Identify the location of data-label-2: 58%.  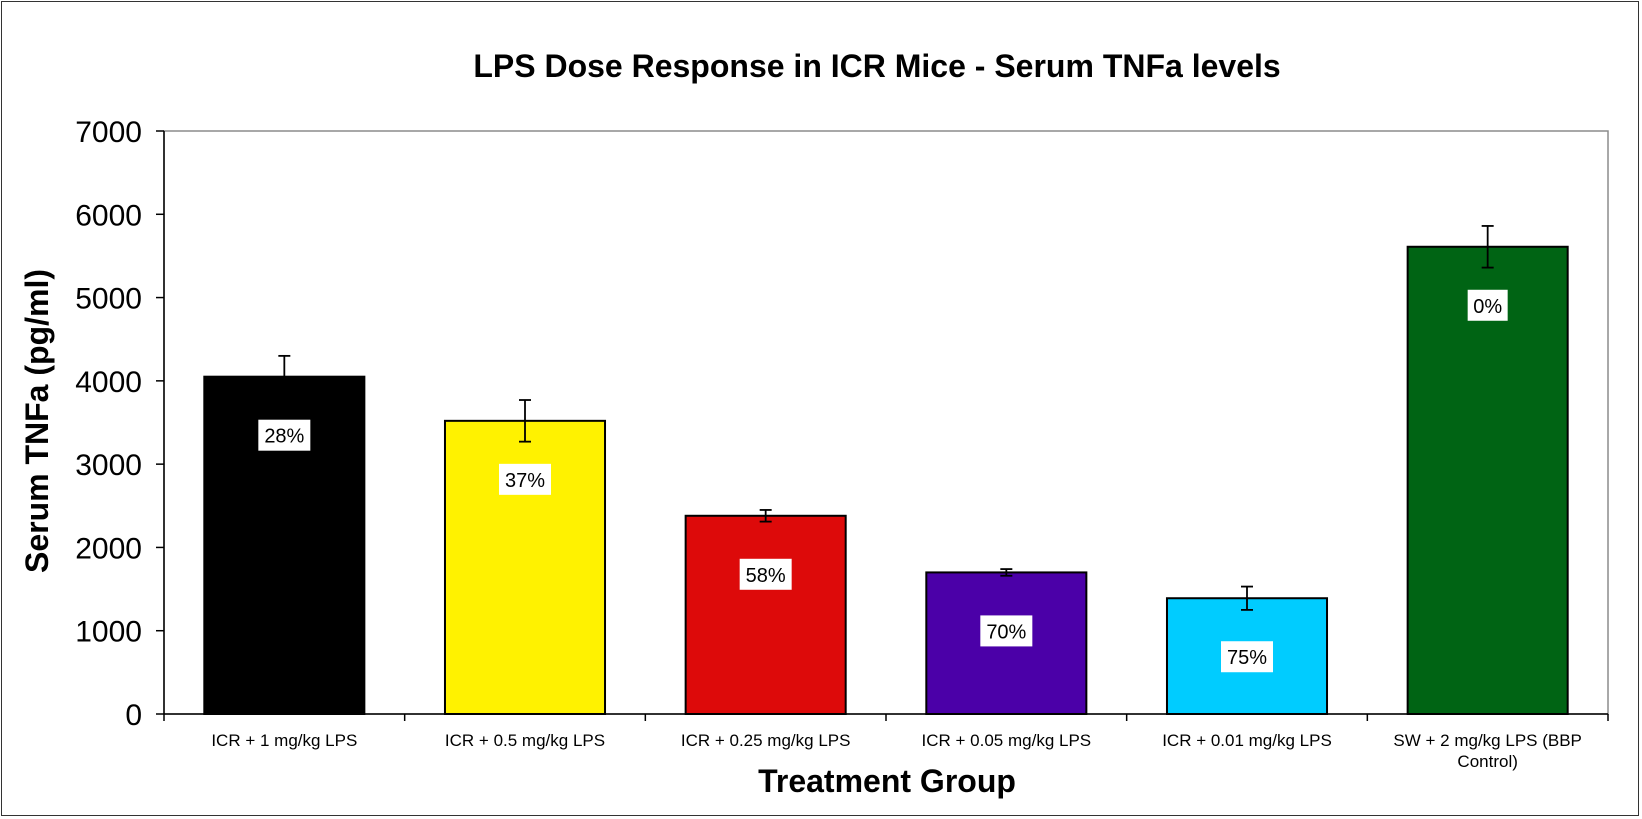
(766, 576).